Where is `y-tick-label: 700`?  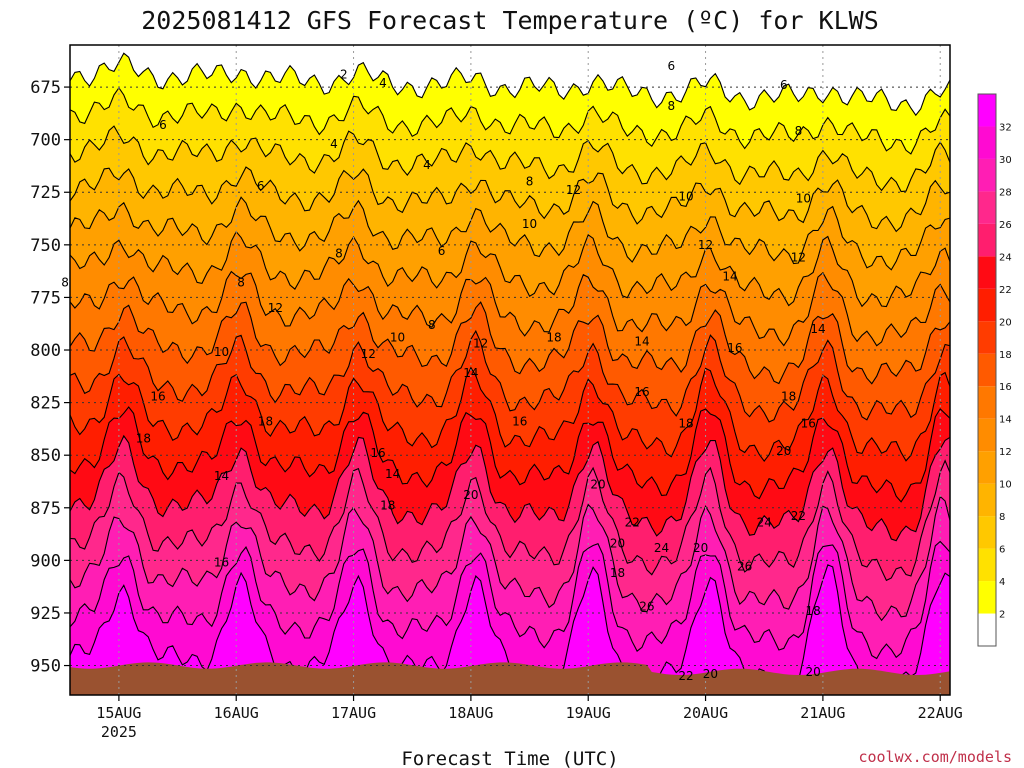
y-tick-label: 700 is located at coordinates (45, 141).